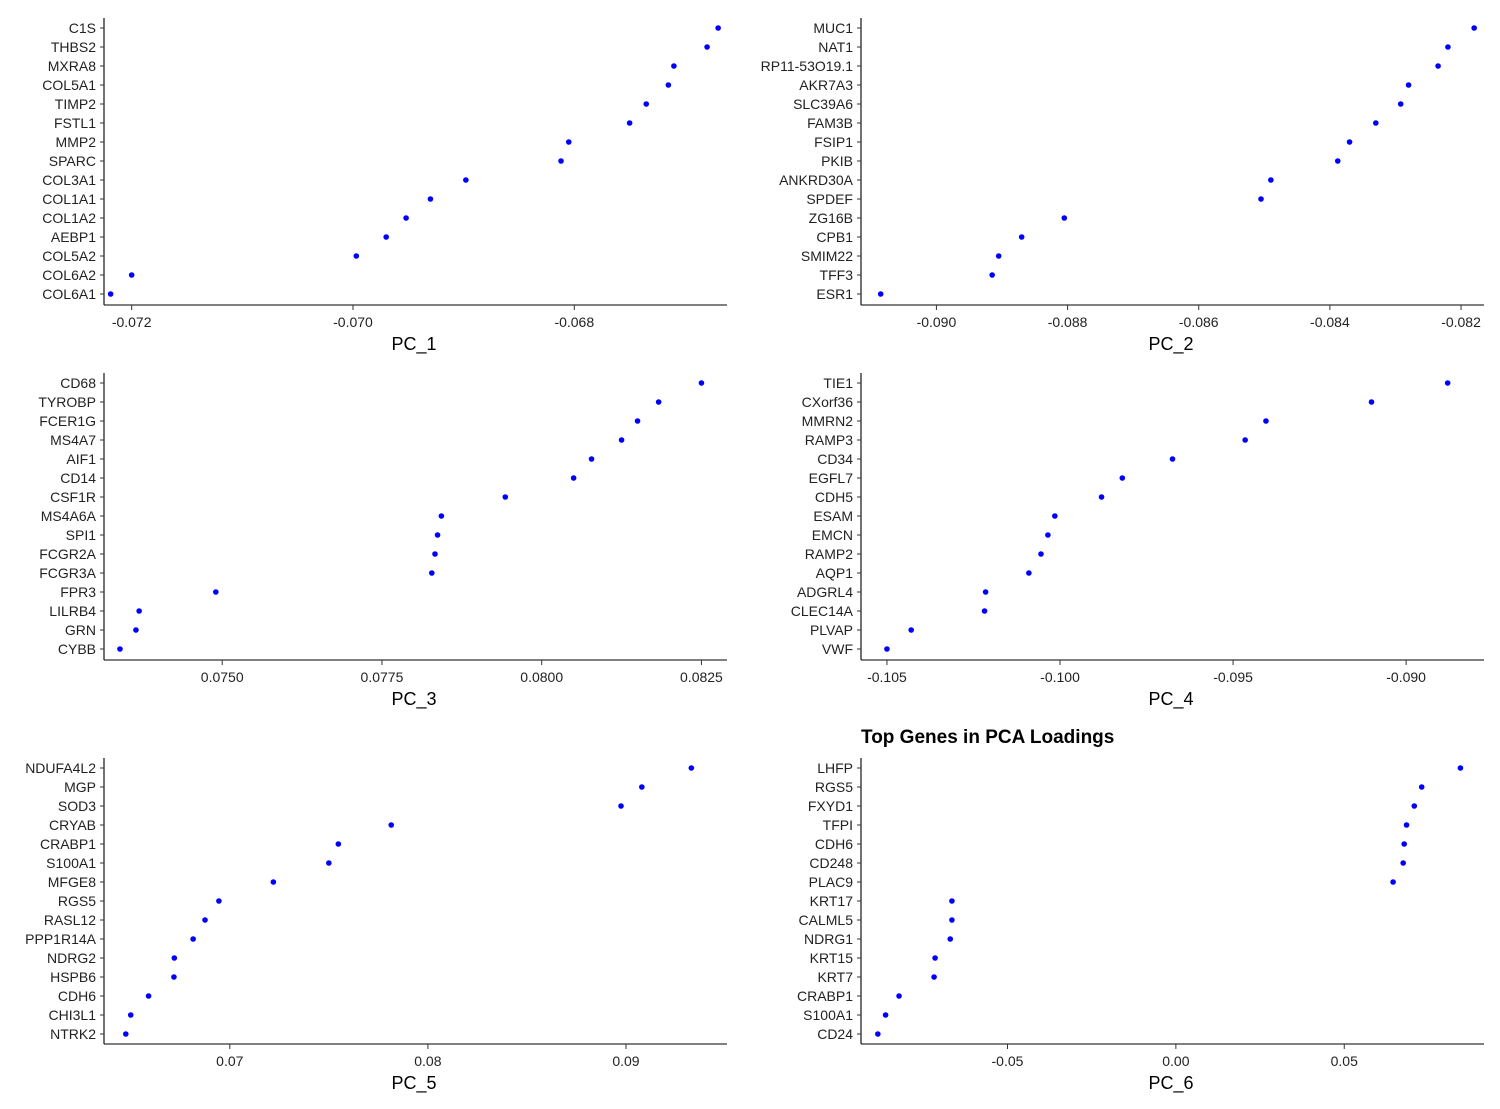  Describe the element at coordinates (835, 47) in the screenshot. I see `gene-label: NAT1` at that location.